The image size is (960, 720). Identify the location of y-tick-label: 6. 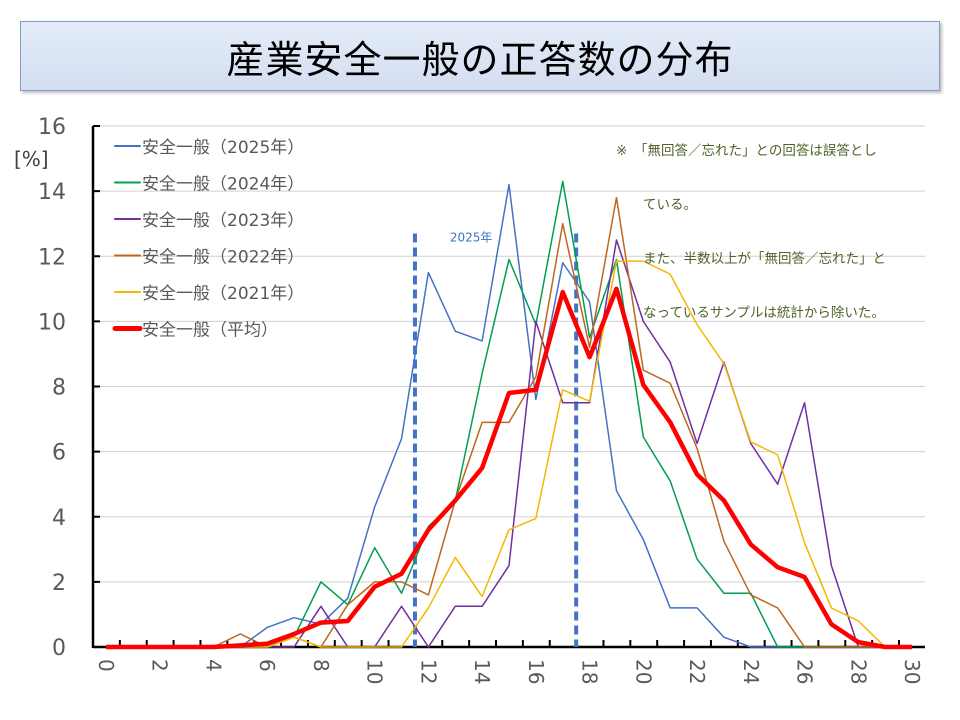
(59, 453).